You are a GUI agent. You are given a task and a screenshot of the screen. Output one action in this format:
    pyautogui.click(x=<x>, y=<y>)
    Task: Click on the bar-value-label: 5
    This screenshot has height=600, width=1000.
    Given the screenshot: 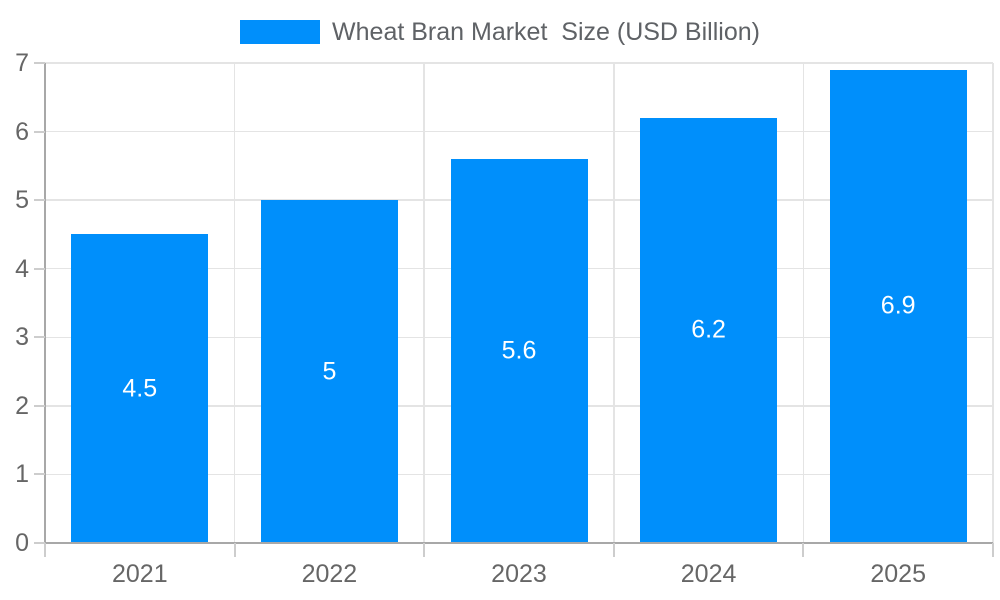 What is the action you would take?
    pyautogui.click(x=329, y=371)
    